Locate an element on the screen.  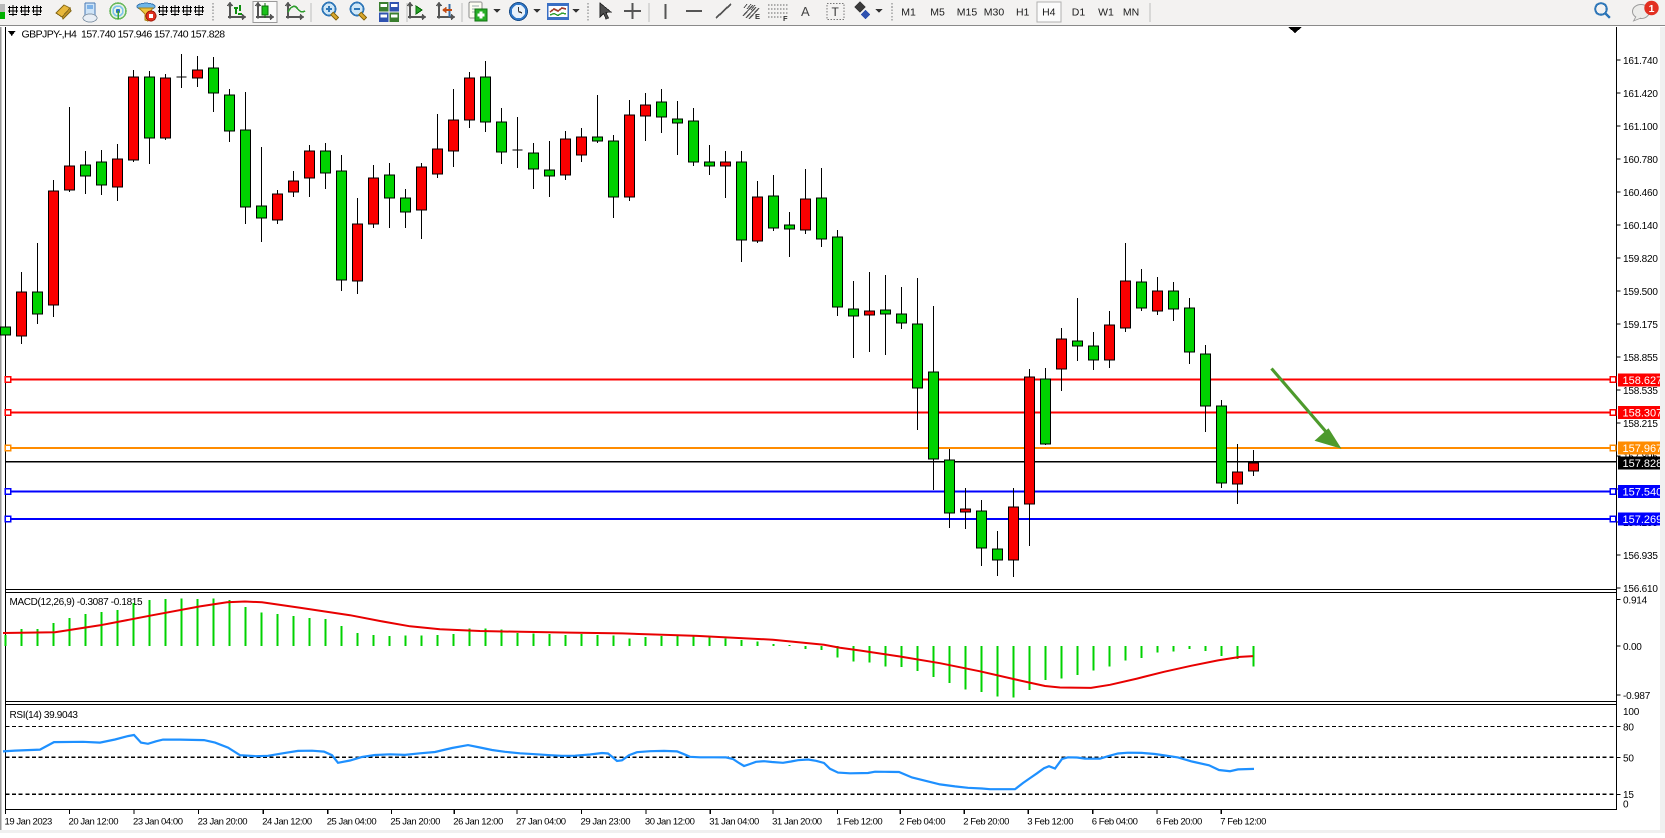
svg-text: 3 Feb 12:00 is located at coordinates (1050, 822).